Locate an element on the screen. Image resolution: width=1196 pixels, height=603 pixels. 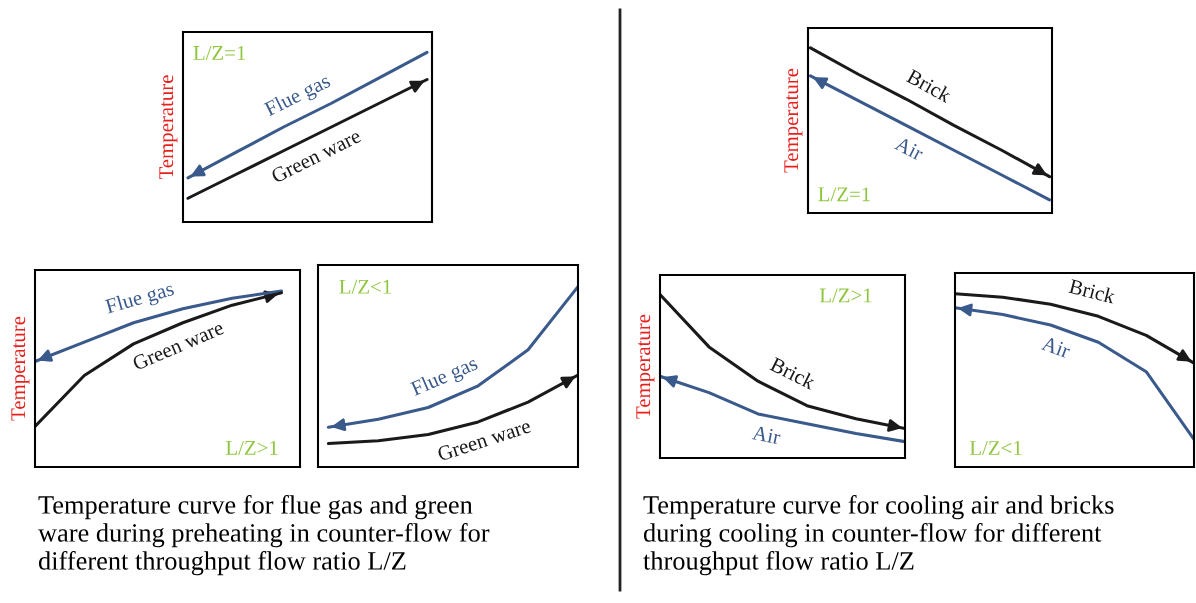
text: Temperature curve for flue gas and green ware during preheating in counter-flow for different throughput flow ratio L/Z is located at coordinates (264, 535).